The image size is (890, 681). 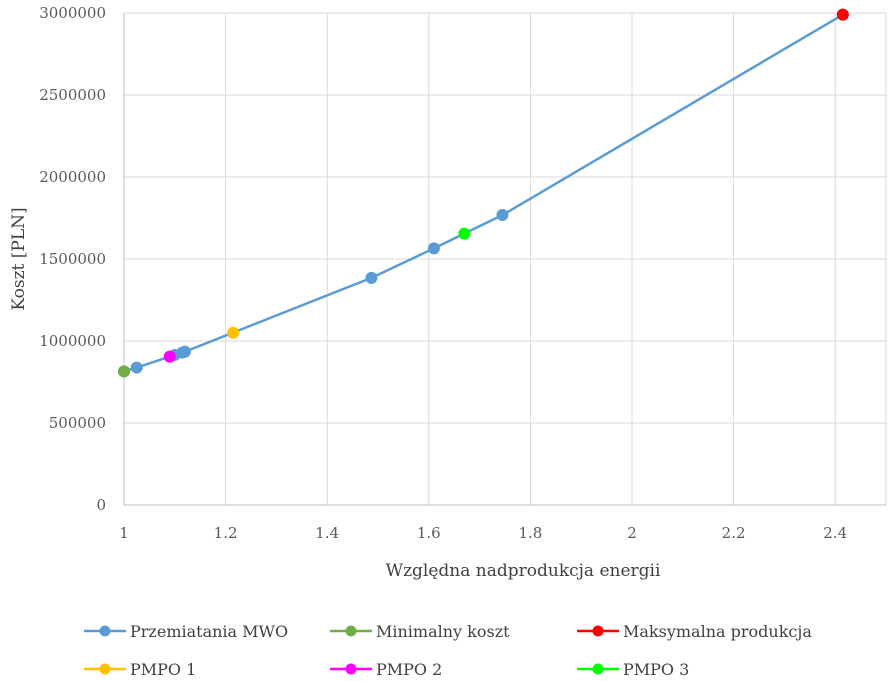 What do you see at coordinates (72, 341) in the screenshot?
I see `y-tick-label: 1000000` at bounding box center [72, 341].